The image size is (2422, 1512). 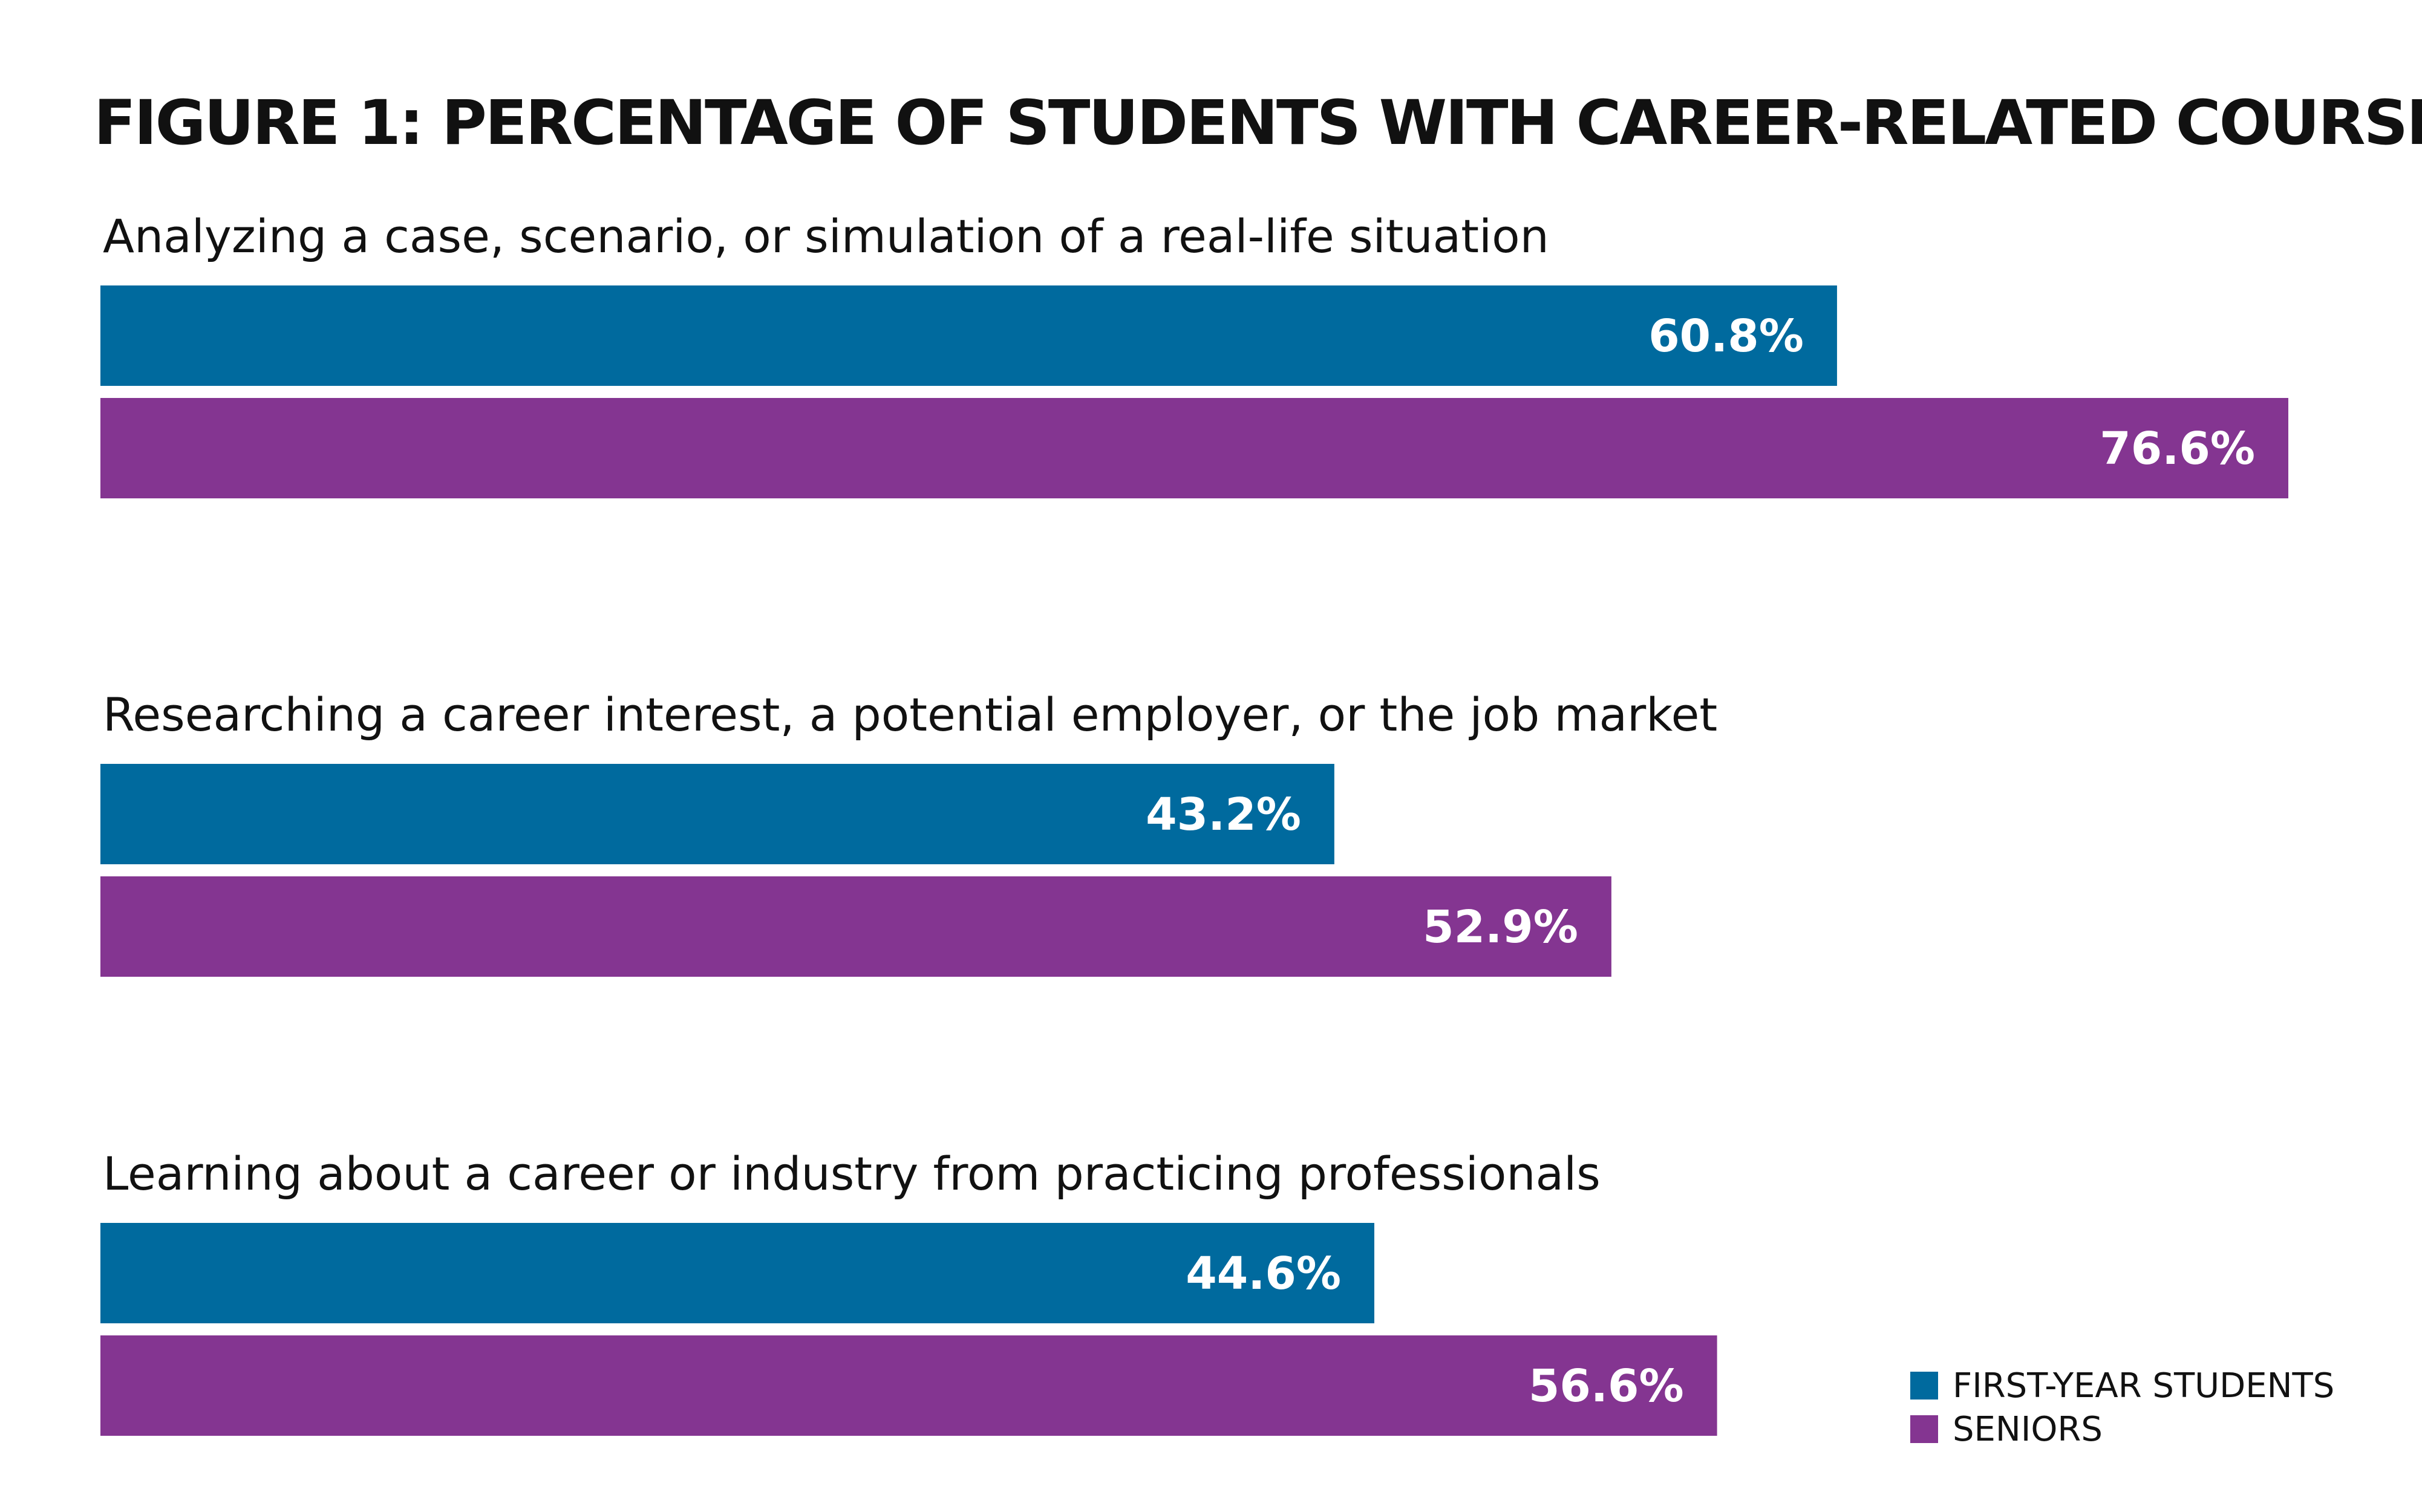 What do you see at coordinates (1606, 1386) in the screenshot?
I see `value-label: 56.6%` at bounding box center [1606, 1386].